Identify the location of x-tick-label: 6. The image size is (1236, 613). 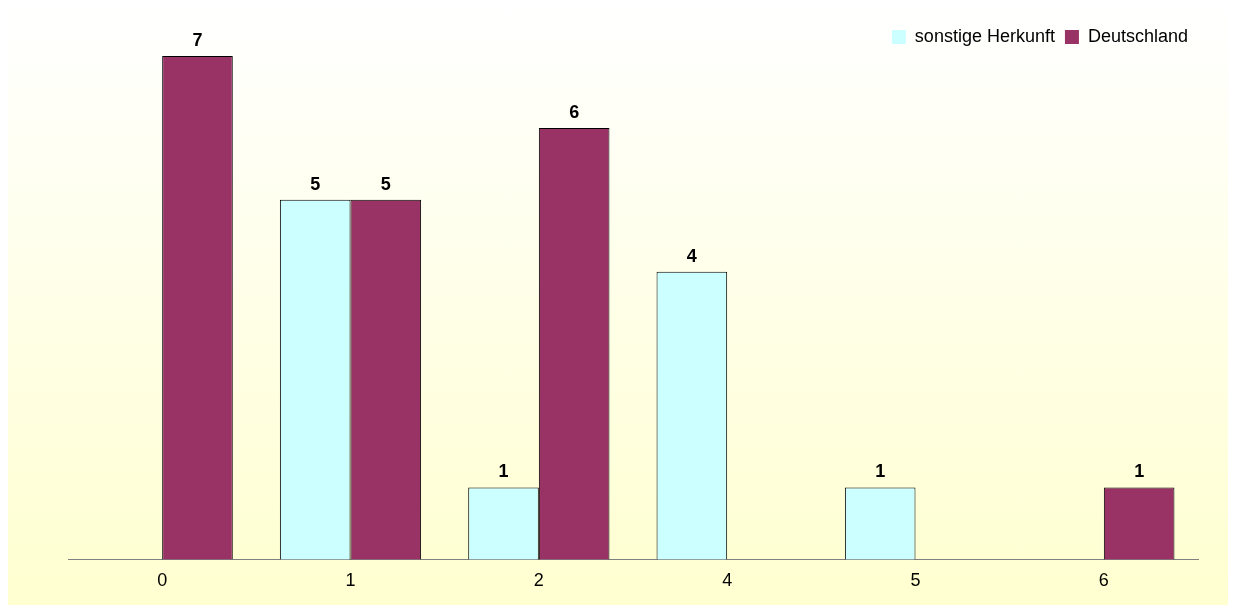
(1103, 580).